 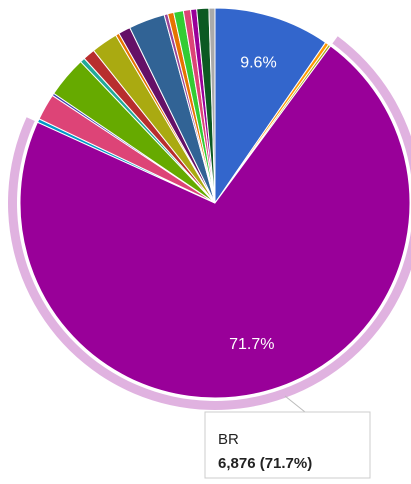 I want to click on tooltip-value: 6,876 (71.7%), so click(x=265, y=463).